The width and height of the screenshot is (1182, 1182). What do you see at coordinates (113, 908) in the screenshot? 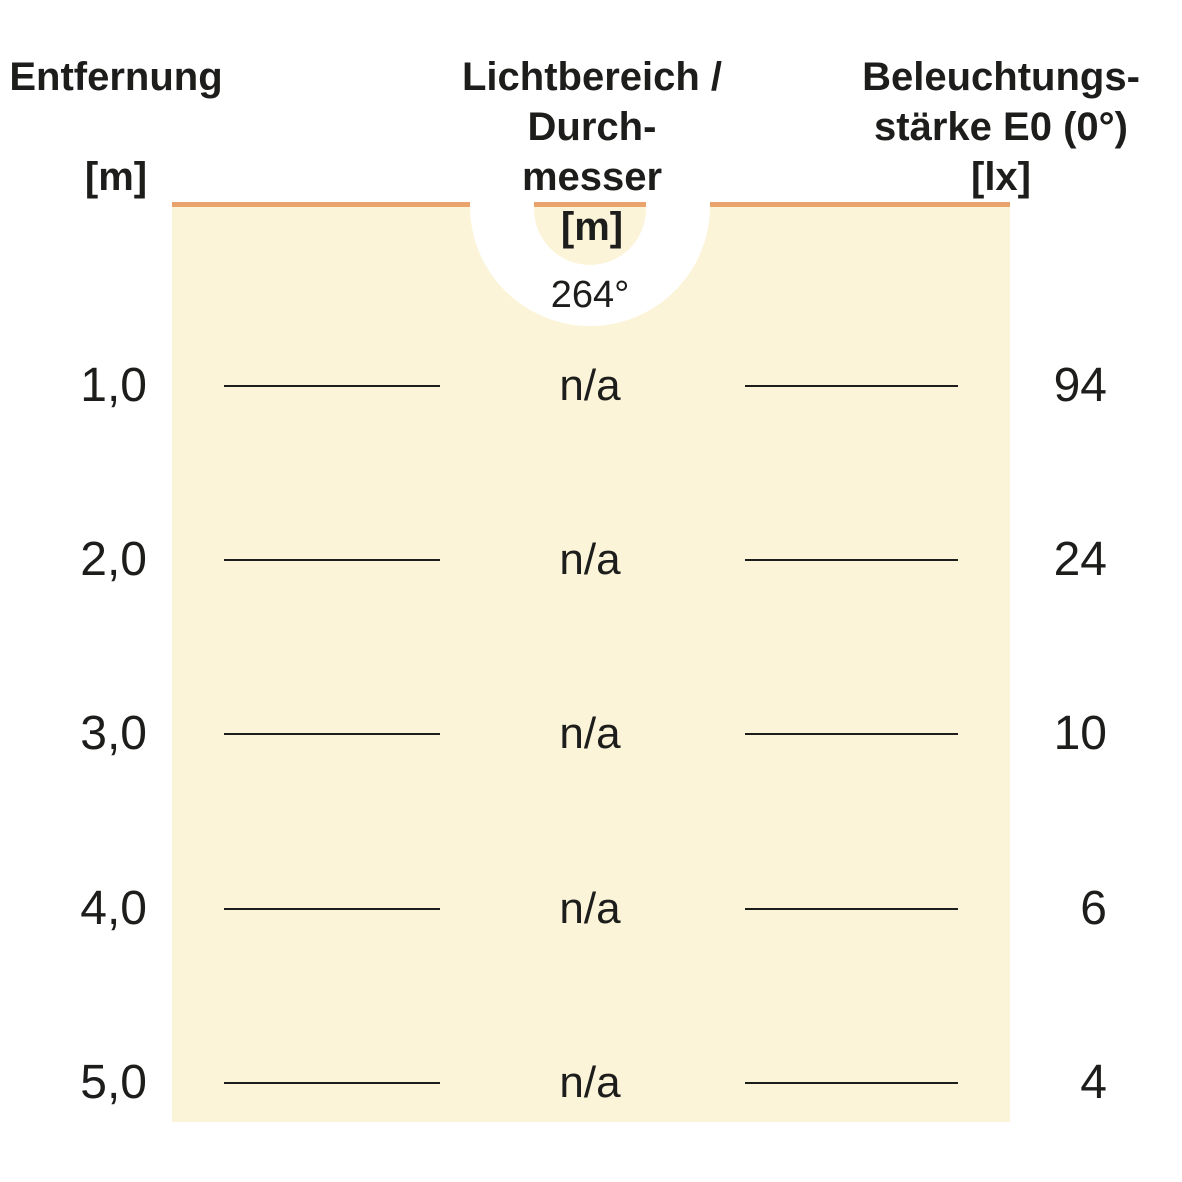
I see `distance-value: 4,0` at bounding box center [113, 908].